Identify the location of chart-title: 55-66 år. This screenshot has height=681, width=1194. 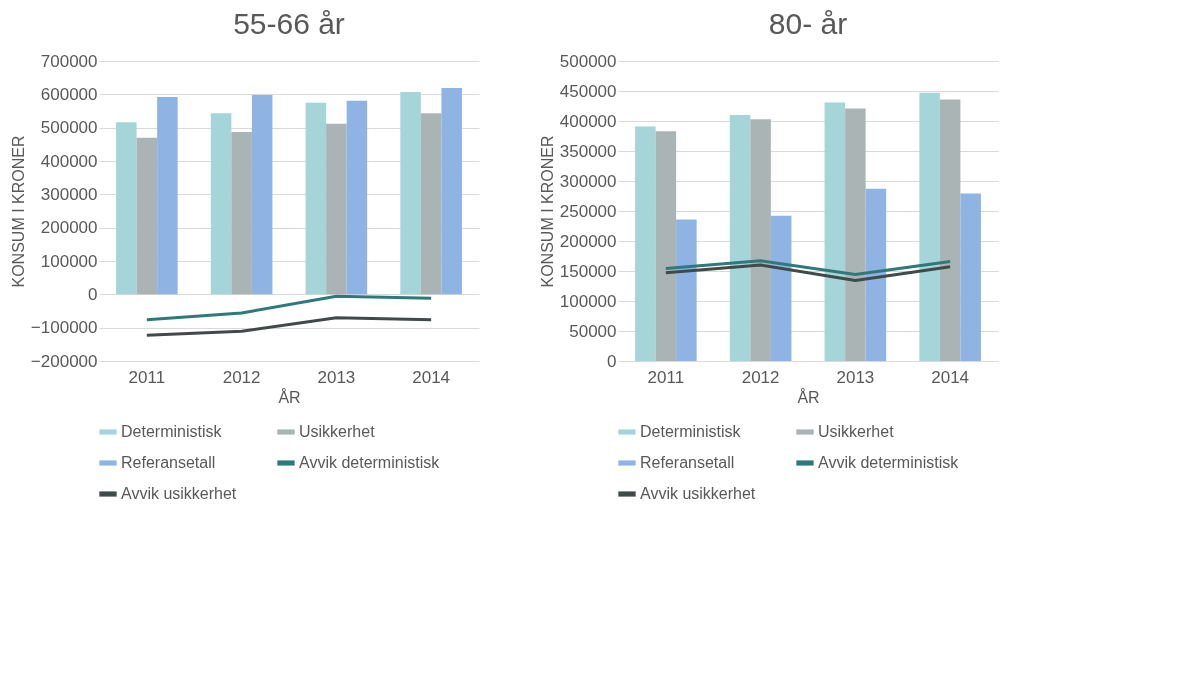
(289, 23).